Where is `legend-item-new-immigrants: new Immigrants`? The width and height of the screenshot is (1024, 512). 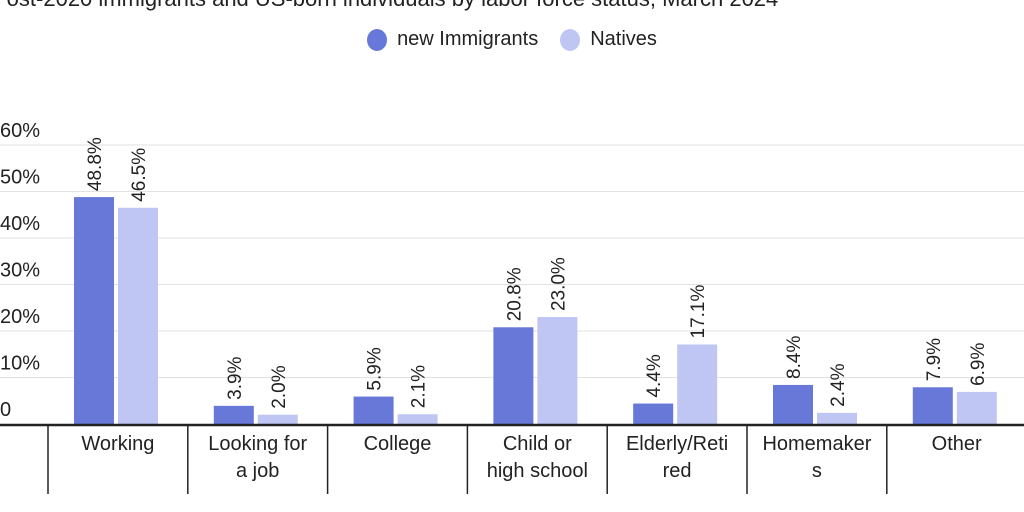
legend-item-new-immigrants: new Immigrants is located at coordinates (452, 39).